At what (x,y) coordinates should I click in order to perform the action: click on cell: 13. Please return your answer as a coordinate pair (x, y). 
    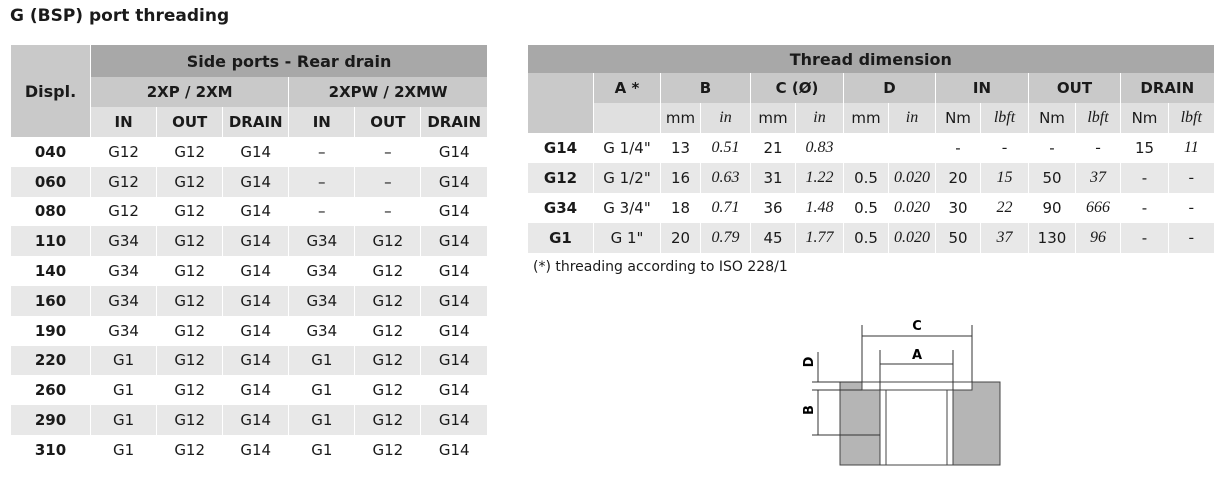
    Looking at the image, I should click on (680, 148).